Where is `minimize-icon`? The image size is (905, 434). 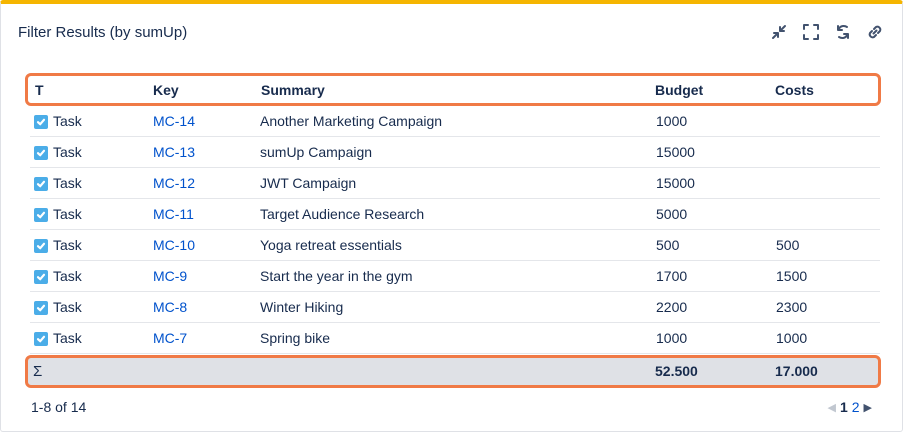
minimize-icon is located at coordinates (779, 32).